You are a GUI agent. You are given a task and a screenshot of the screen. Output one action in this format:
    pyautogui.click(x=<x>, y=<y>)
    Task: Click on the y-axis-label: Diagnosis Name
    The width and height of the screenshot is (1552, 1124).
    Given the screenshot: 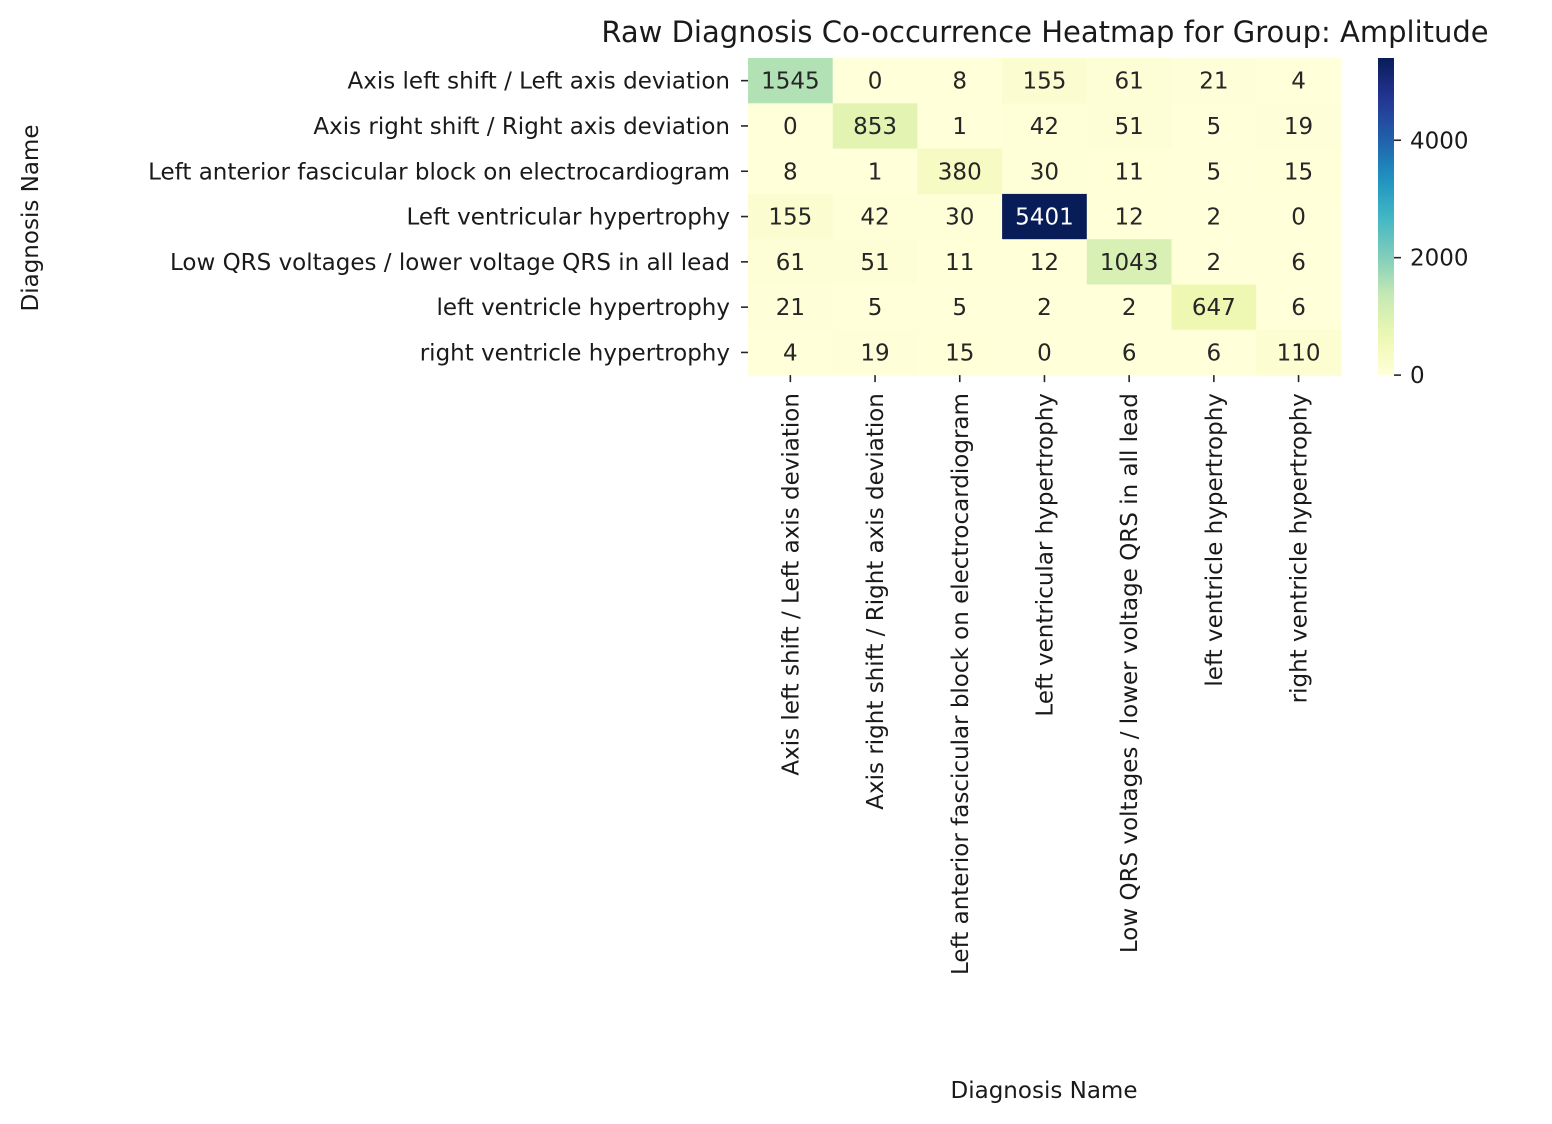 What is the action you would take?
    pyautogui.click(x=31, y=218)
    